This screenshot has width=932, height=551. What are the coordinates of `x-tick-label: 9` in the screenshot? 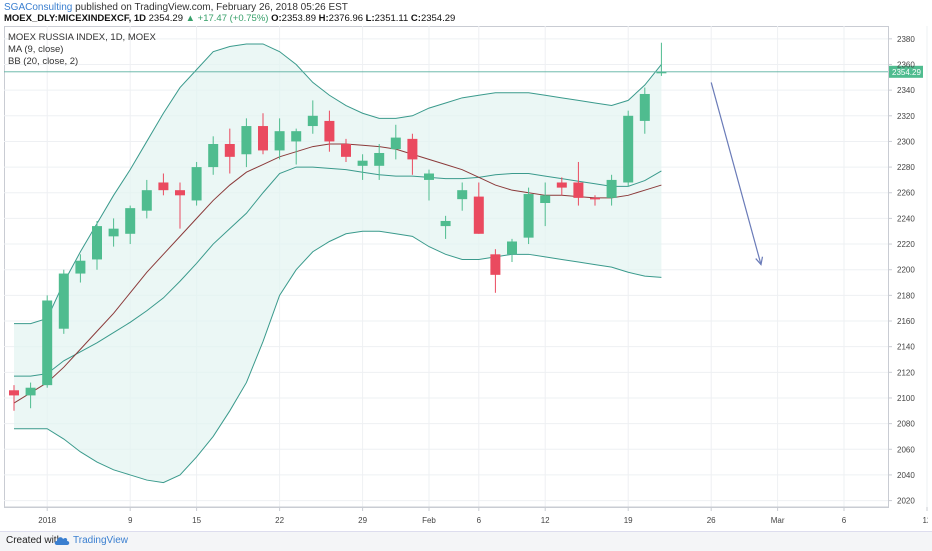 It's located at (130, 520).